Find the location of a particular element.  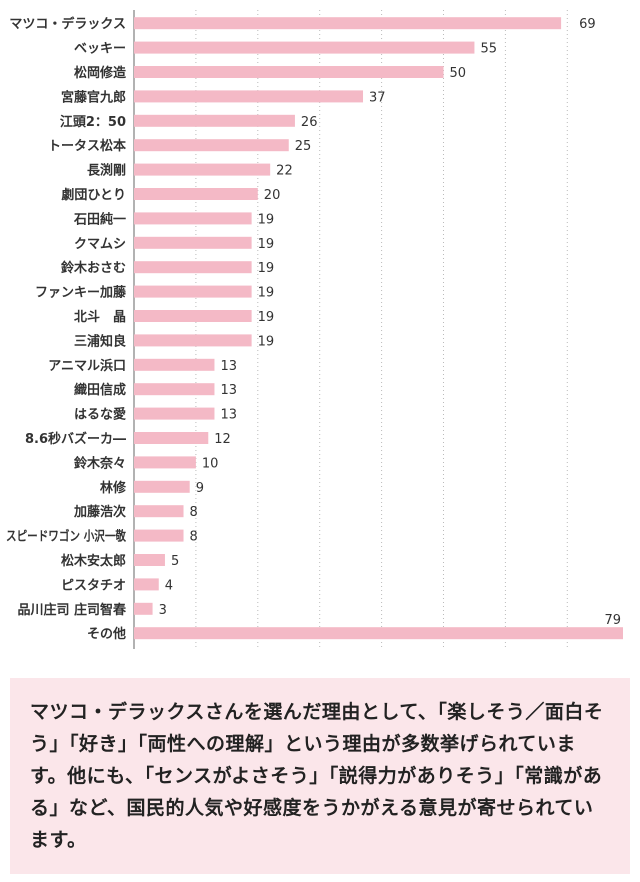

category-label: 品川庄司 庄司智春 is located at coordinates (72, 610).